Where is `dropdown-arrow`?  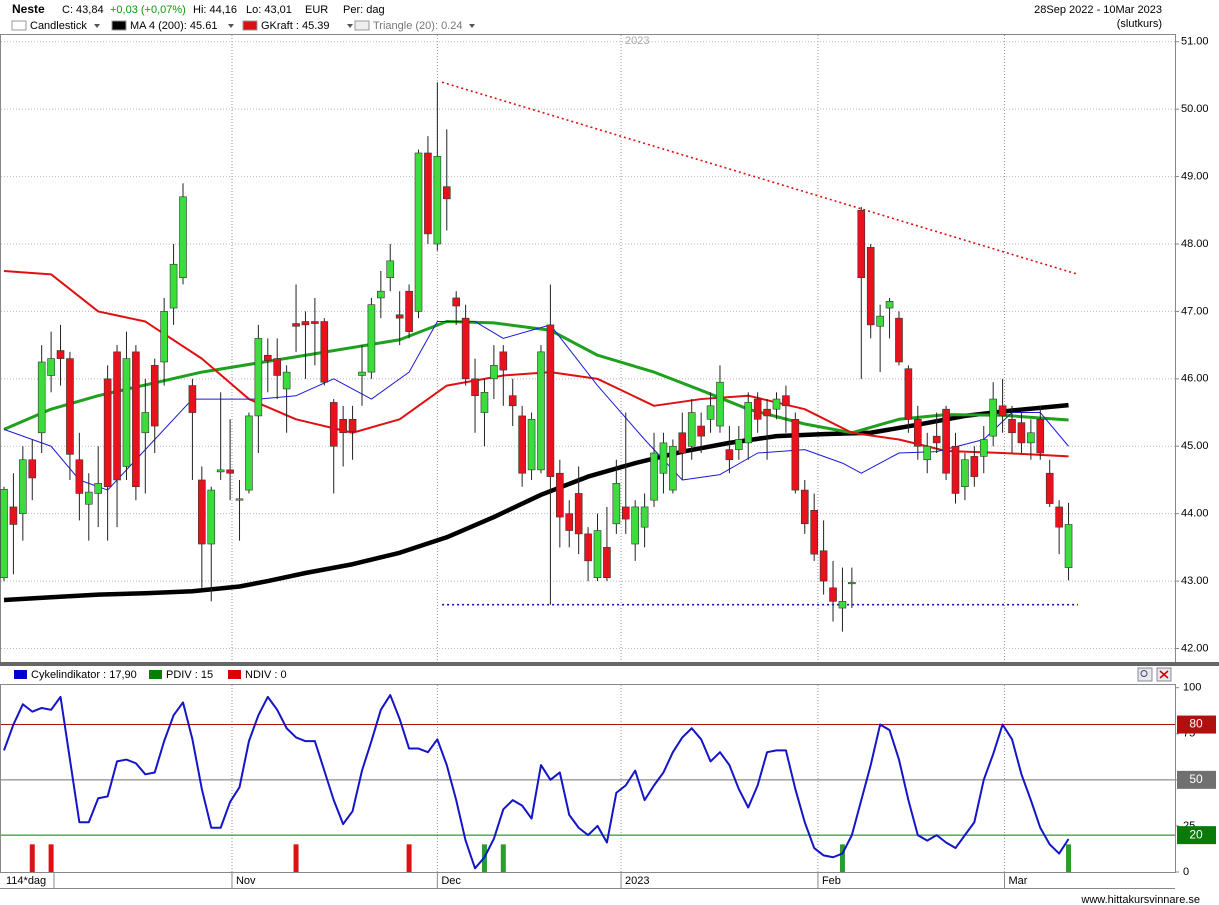 dropdown-arrow is located at coordinates (231, 26).